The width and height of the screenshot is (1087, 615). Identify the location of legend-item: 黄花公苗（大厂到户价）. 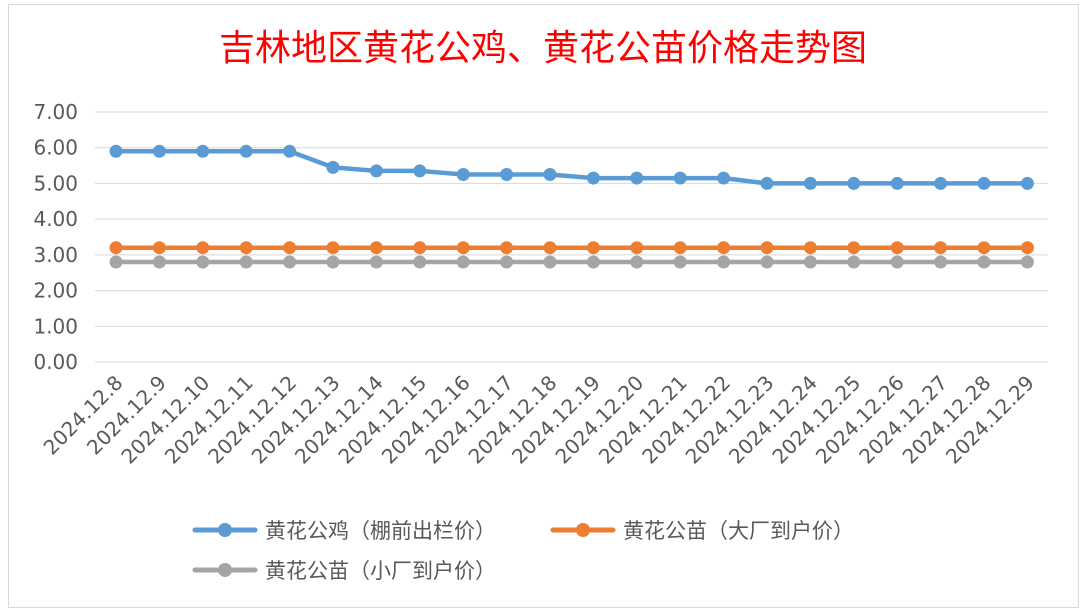
(702, 531).